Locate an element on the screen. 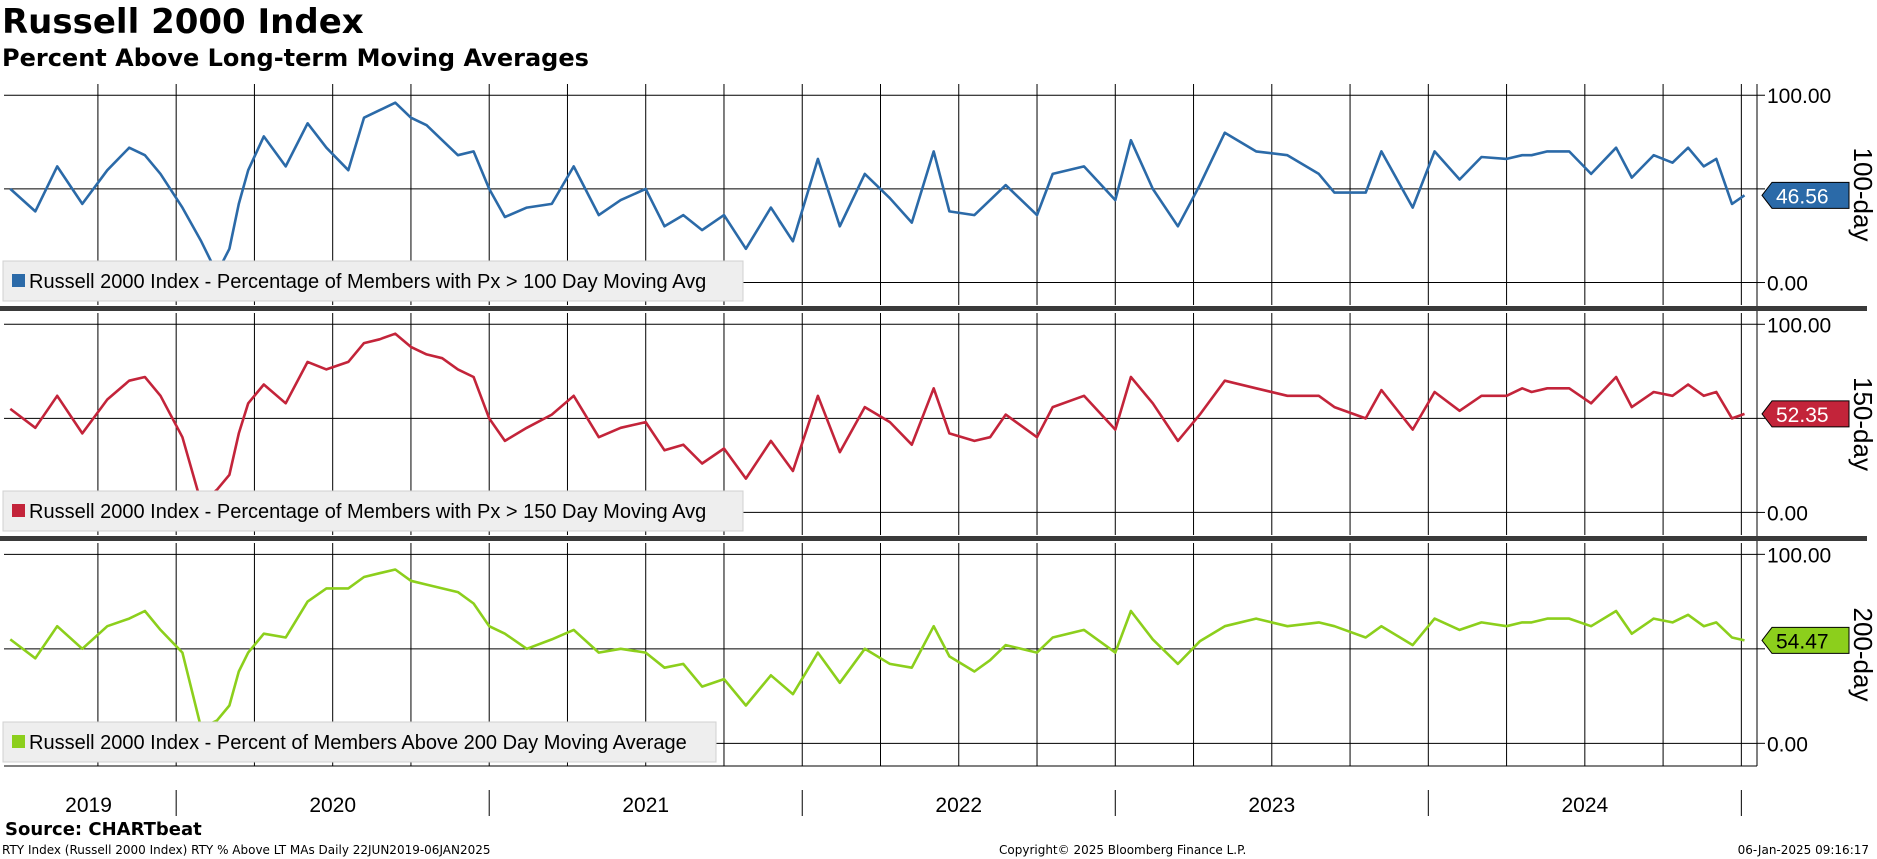  chart-subtitle: Percent Above Long-term Moving Averages is located at coordinates (295, 58).